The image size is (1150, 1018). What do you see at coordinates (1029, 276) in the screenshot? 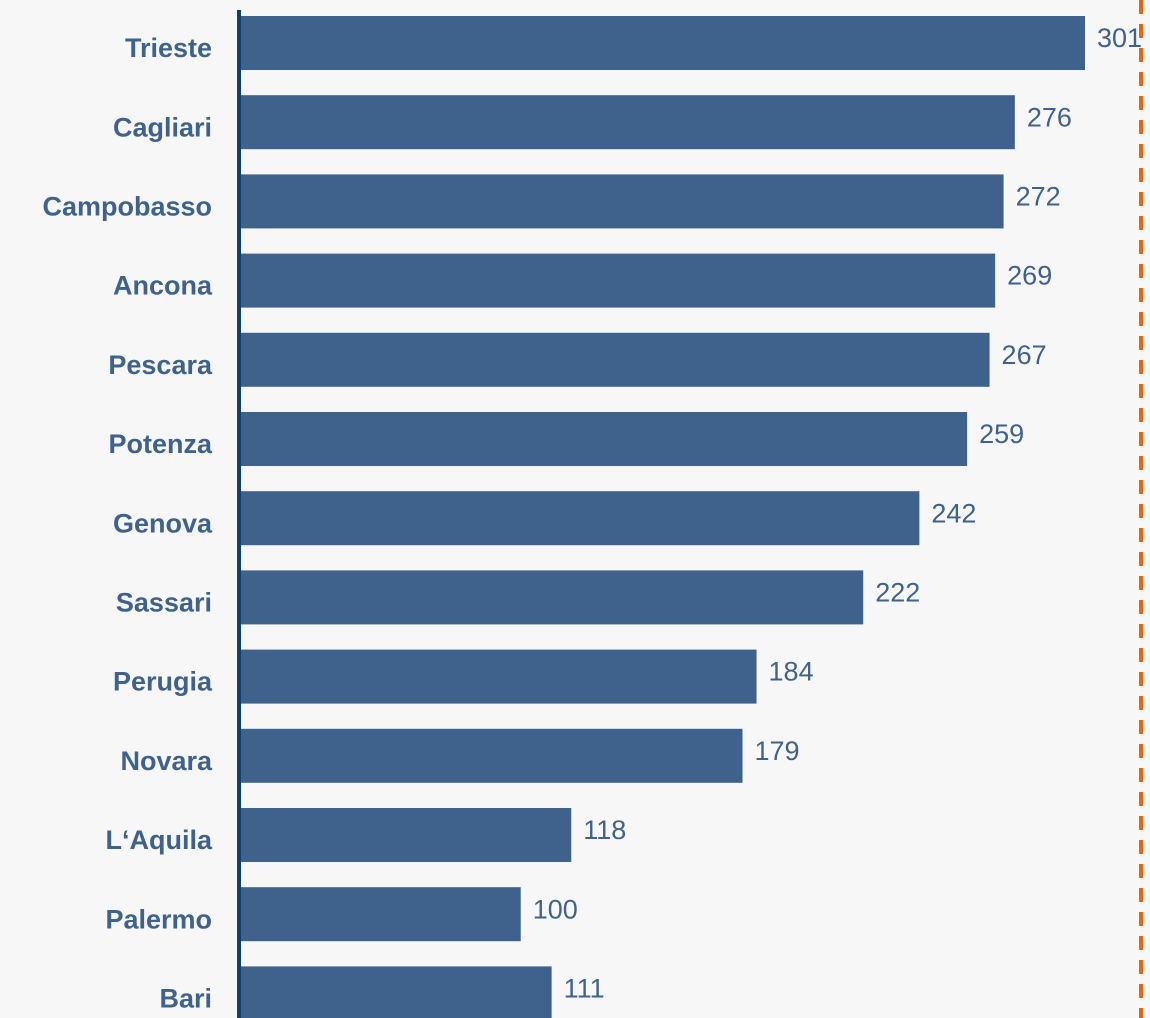
I see `value-label: 269` at bounding box center [1029, 276].